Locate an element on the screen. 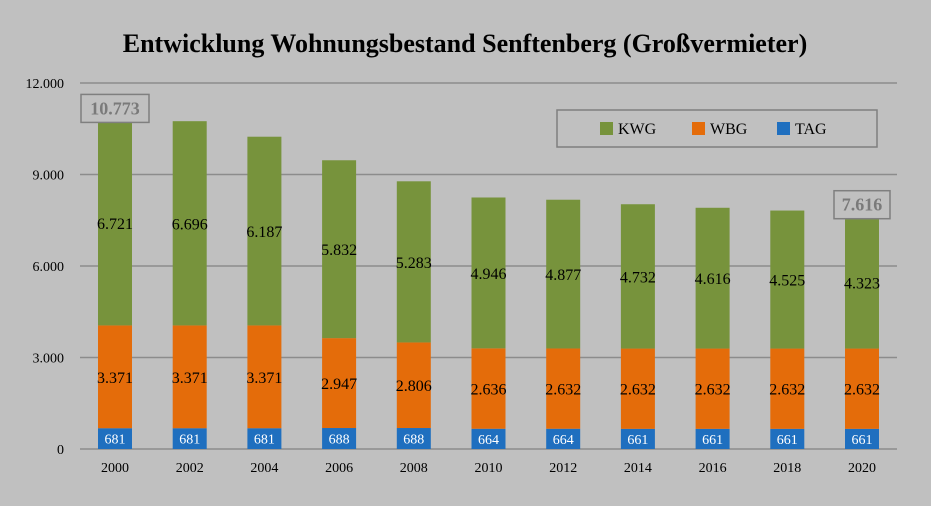 The width and height of the screenshot is (931, 506). data-label-wbg: 2.806 is located at coordinates (414, 386).